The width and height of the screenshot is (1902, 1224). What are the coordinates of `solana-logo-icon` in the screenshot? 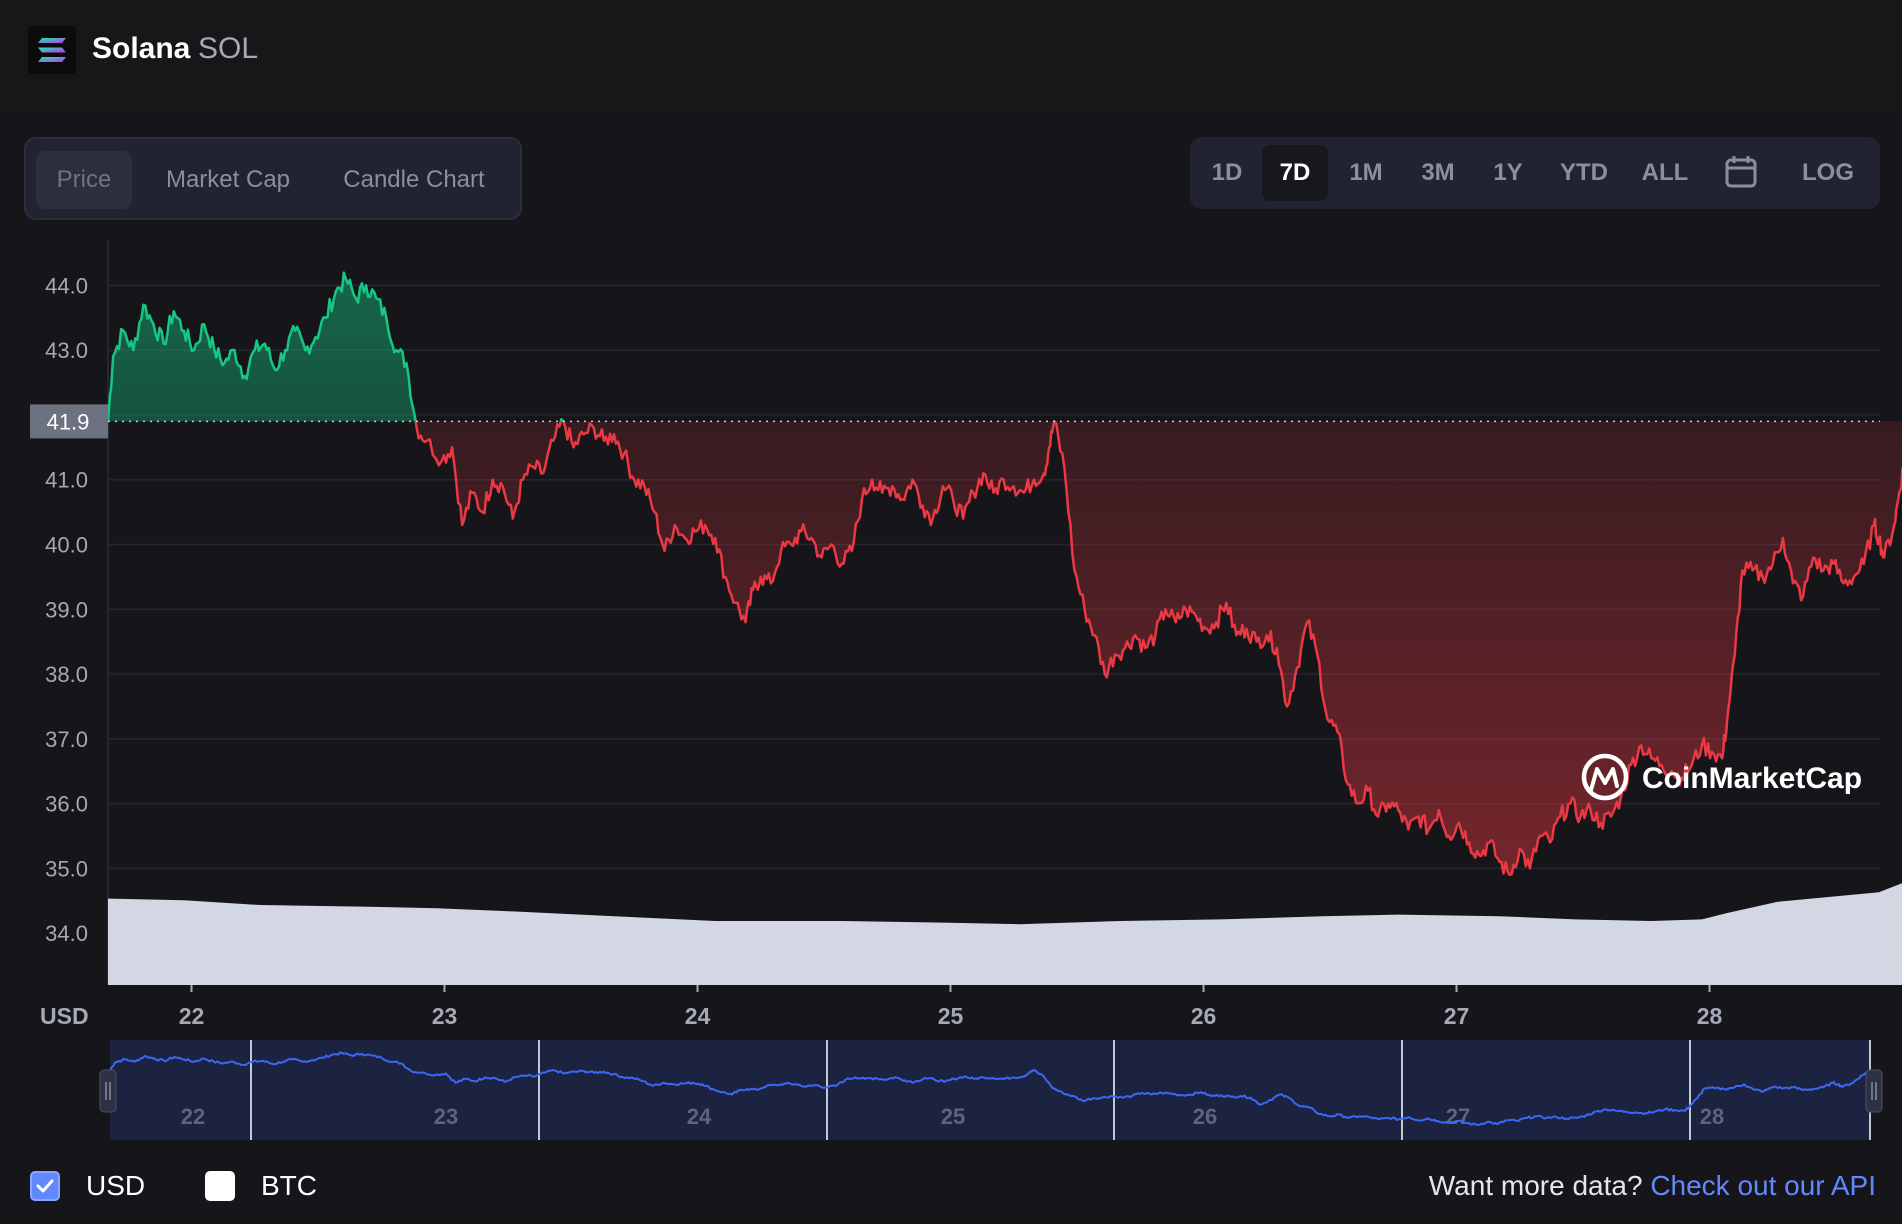 It's located at (52, 50).